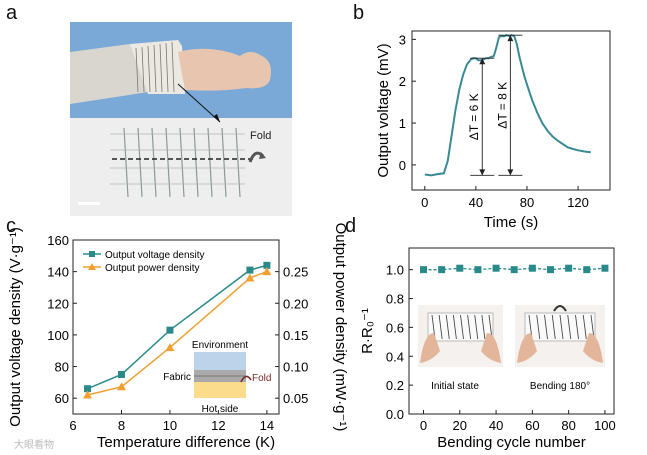 The height and width of the screenshot is (455, 647). Describe the element at coordinates (121, 425) in the screenshot. I see `c-xtick-label: 8` at that location.